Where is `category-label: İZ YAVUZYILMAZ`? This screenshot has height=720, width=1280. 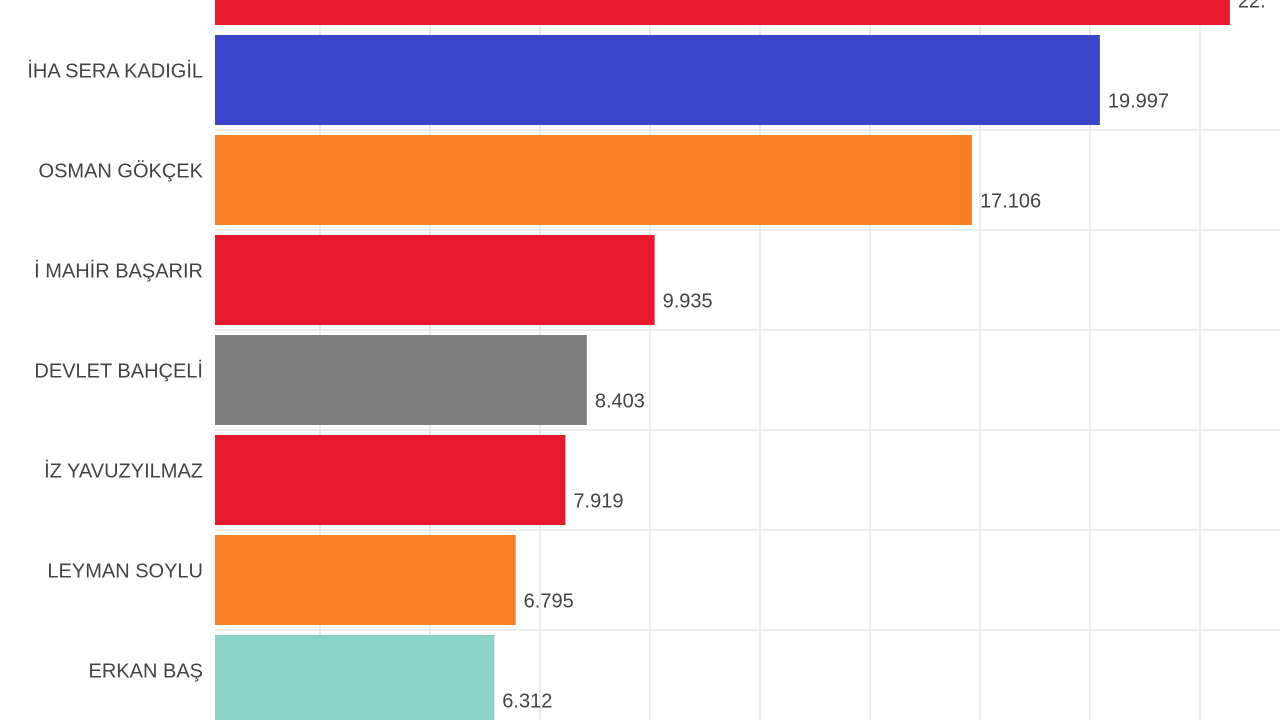 category-label: İZ YAVUZYILMAZ is located at coordinates (123, 470).